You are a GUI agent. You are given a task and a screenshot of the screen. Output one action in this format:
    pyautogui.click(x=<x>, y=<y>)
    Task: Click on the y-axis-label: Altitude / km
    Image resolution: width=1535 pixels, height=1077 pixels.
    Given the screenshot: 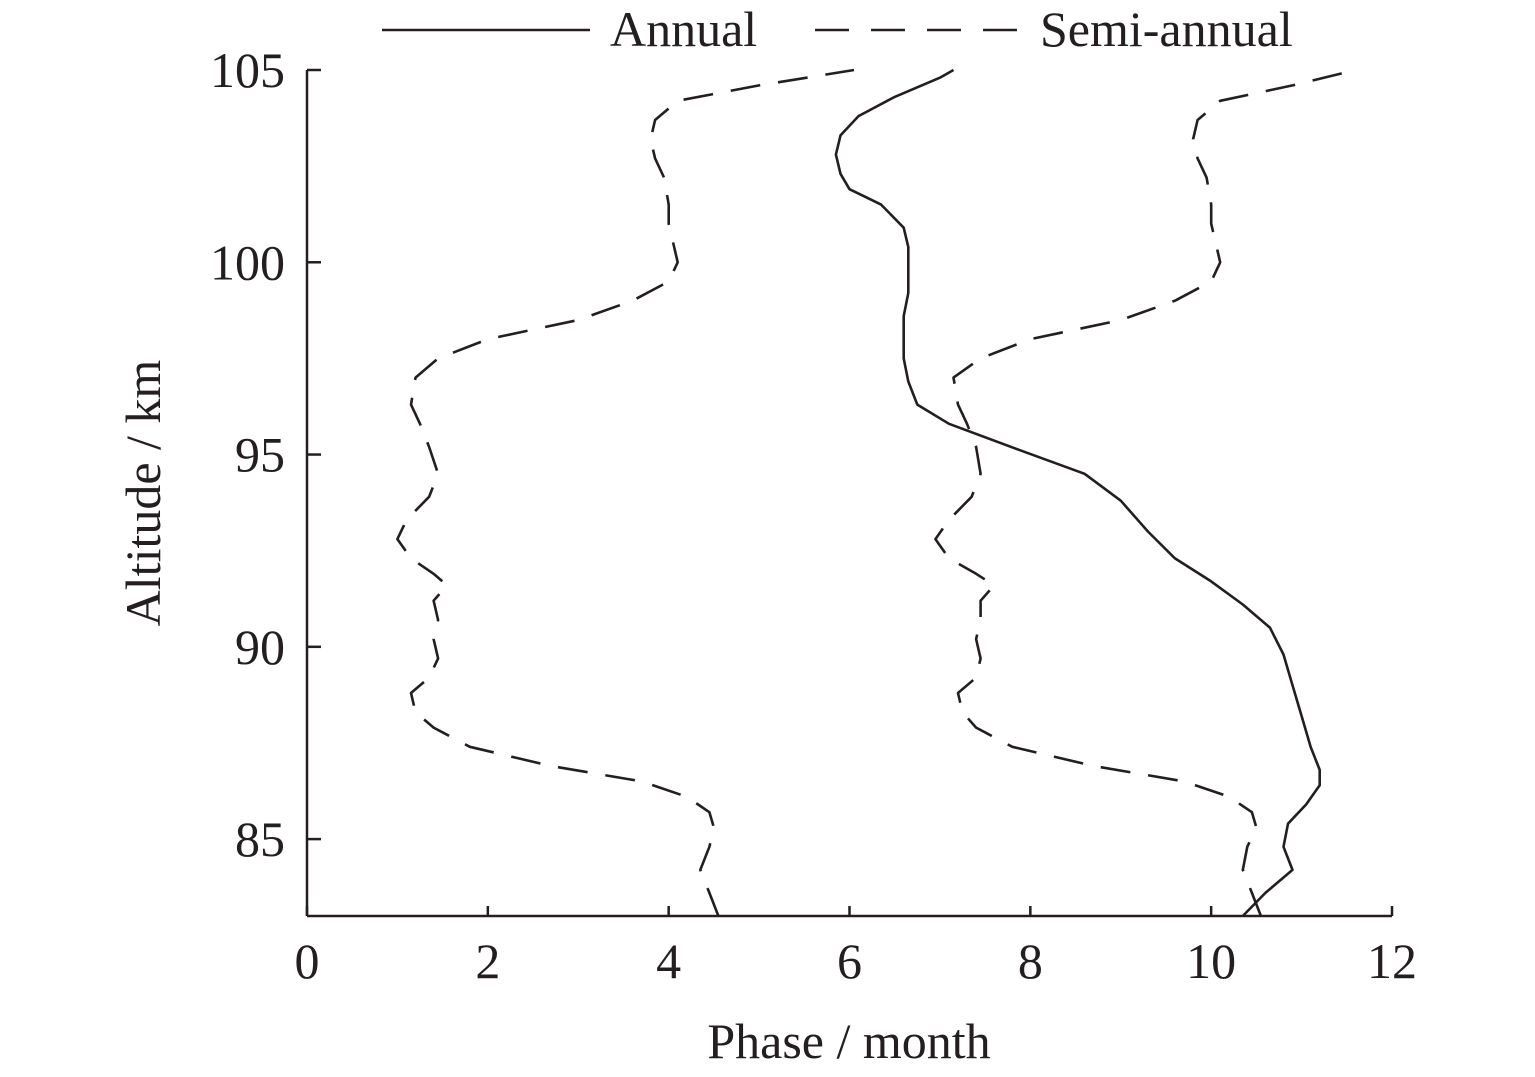 What is the action you would take?
    pyautogui.click(x=143, y=493)
    